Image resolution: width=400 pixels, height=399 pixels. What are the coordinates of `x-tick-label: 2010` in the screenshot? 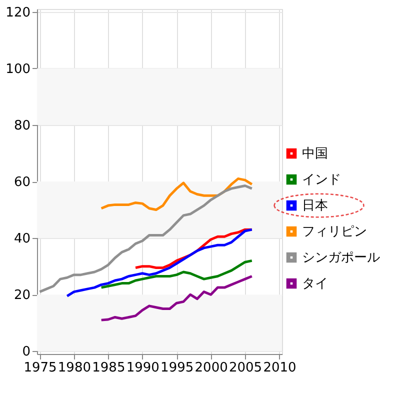 It's located at (279, 368).